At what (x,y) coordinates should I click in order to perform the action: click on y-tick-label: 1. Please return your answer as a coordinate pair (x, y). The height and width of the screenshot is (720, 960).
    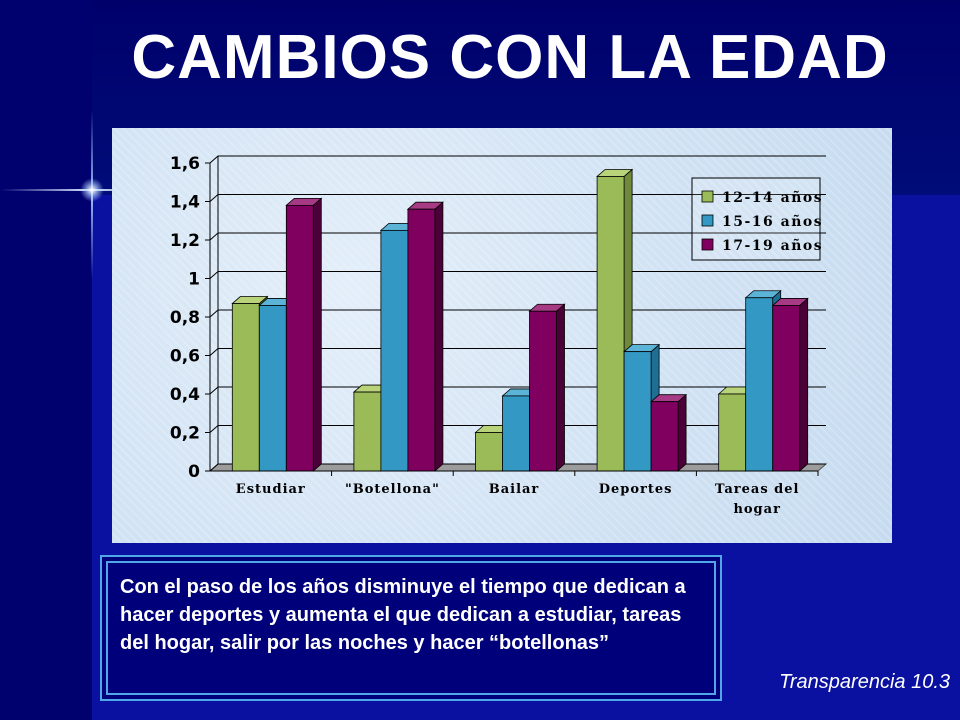
    Looking at the image, I should click on (194, 280).